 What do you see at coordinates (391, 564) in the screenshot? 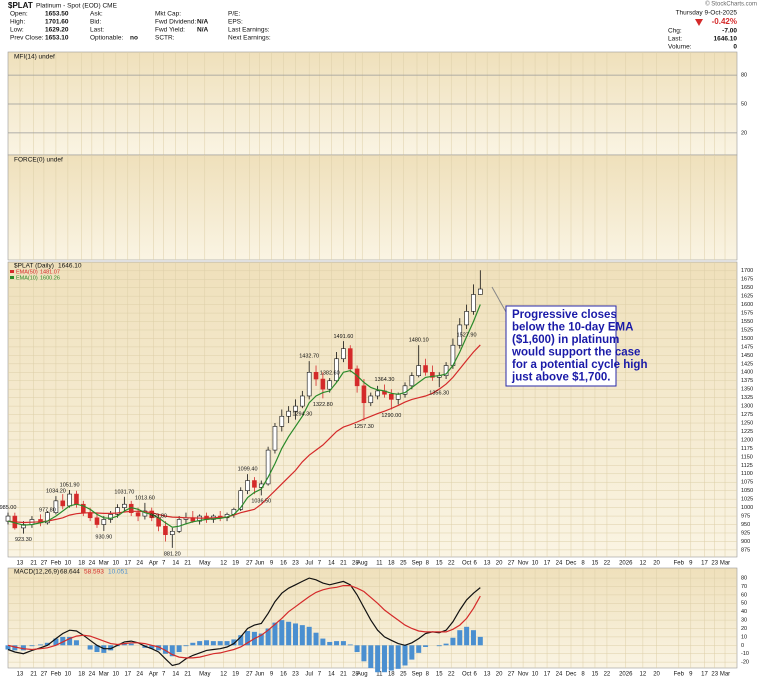
I see `x-tick-label: 18` at bounding box center [391, 564].